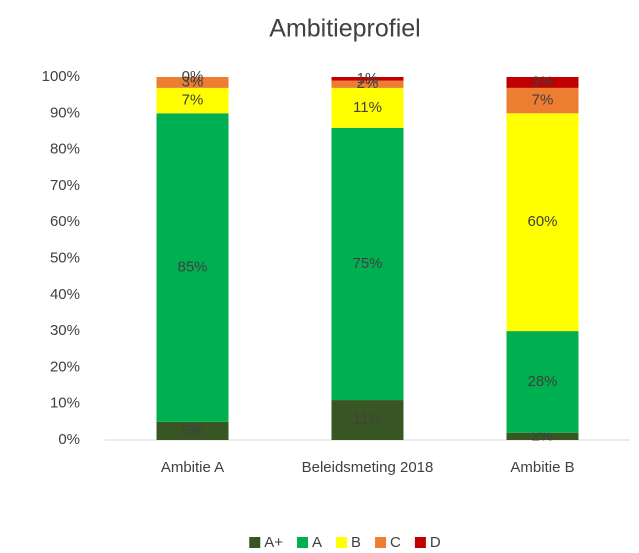 The height and width of the screenshot is (553, 639). Describe the element at coordinates (192, 467) in the screenshot. I see `x-tick-label: Ambitie A` at that location.